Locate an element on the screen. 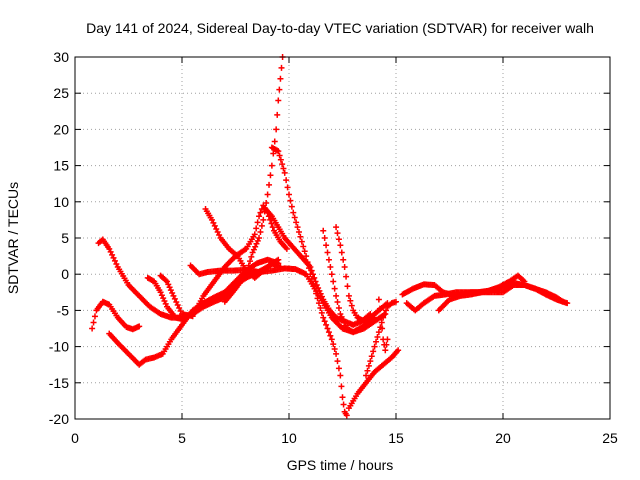 This screenshot has height=480, width=640. y-axis-label: SDTVAR / TECUs is located at coordinates (13, 238).